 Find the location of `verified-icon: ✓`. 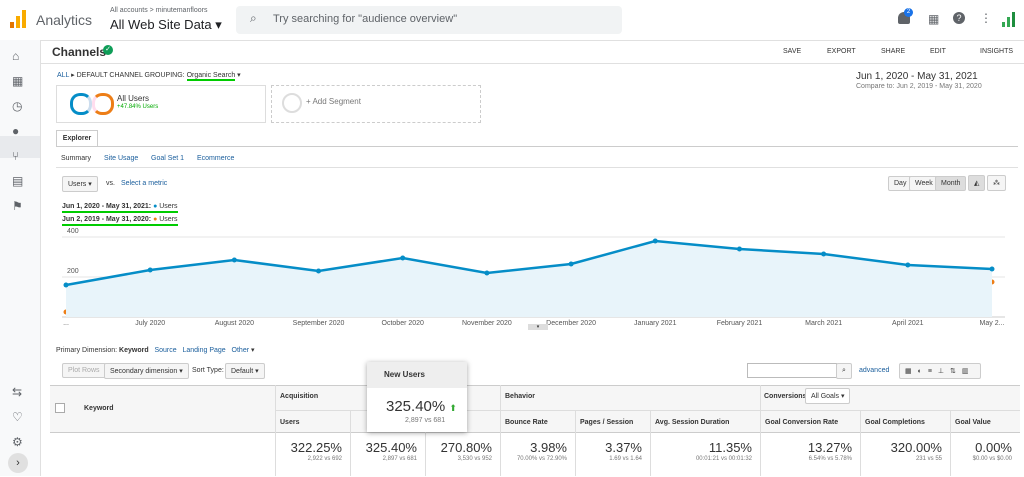

verified-icon: ✓ is located at coordinates (108, 50).